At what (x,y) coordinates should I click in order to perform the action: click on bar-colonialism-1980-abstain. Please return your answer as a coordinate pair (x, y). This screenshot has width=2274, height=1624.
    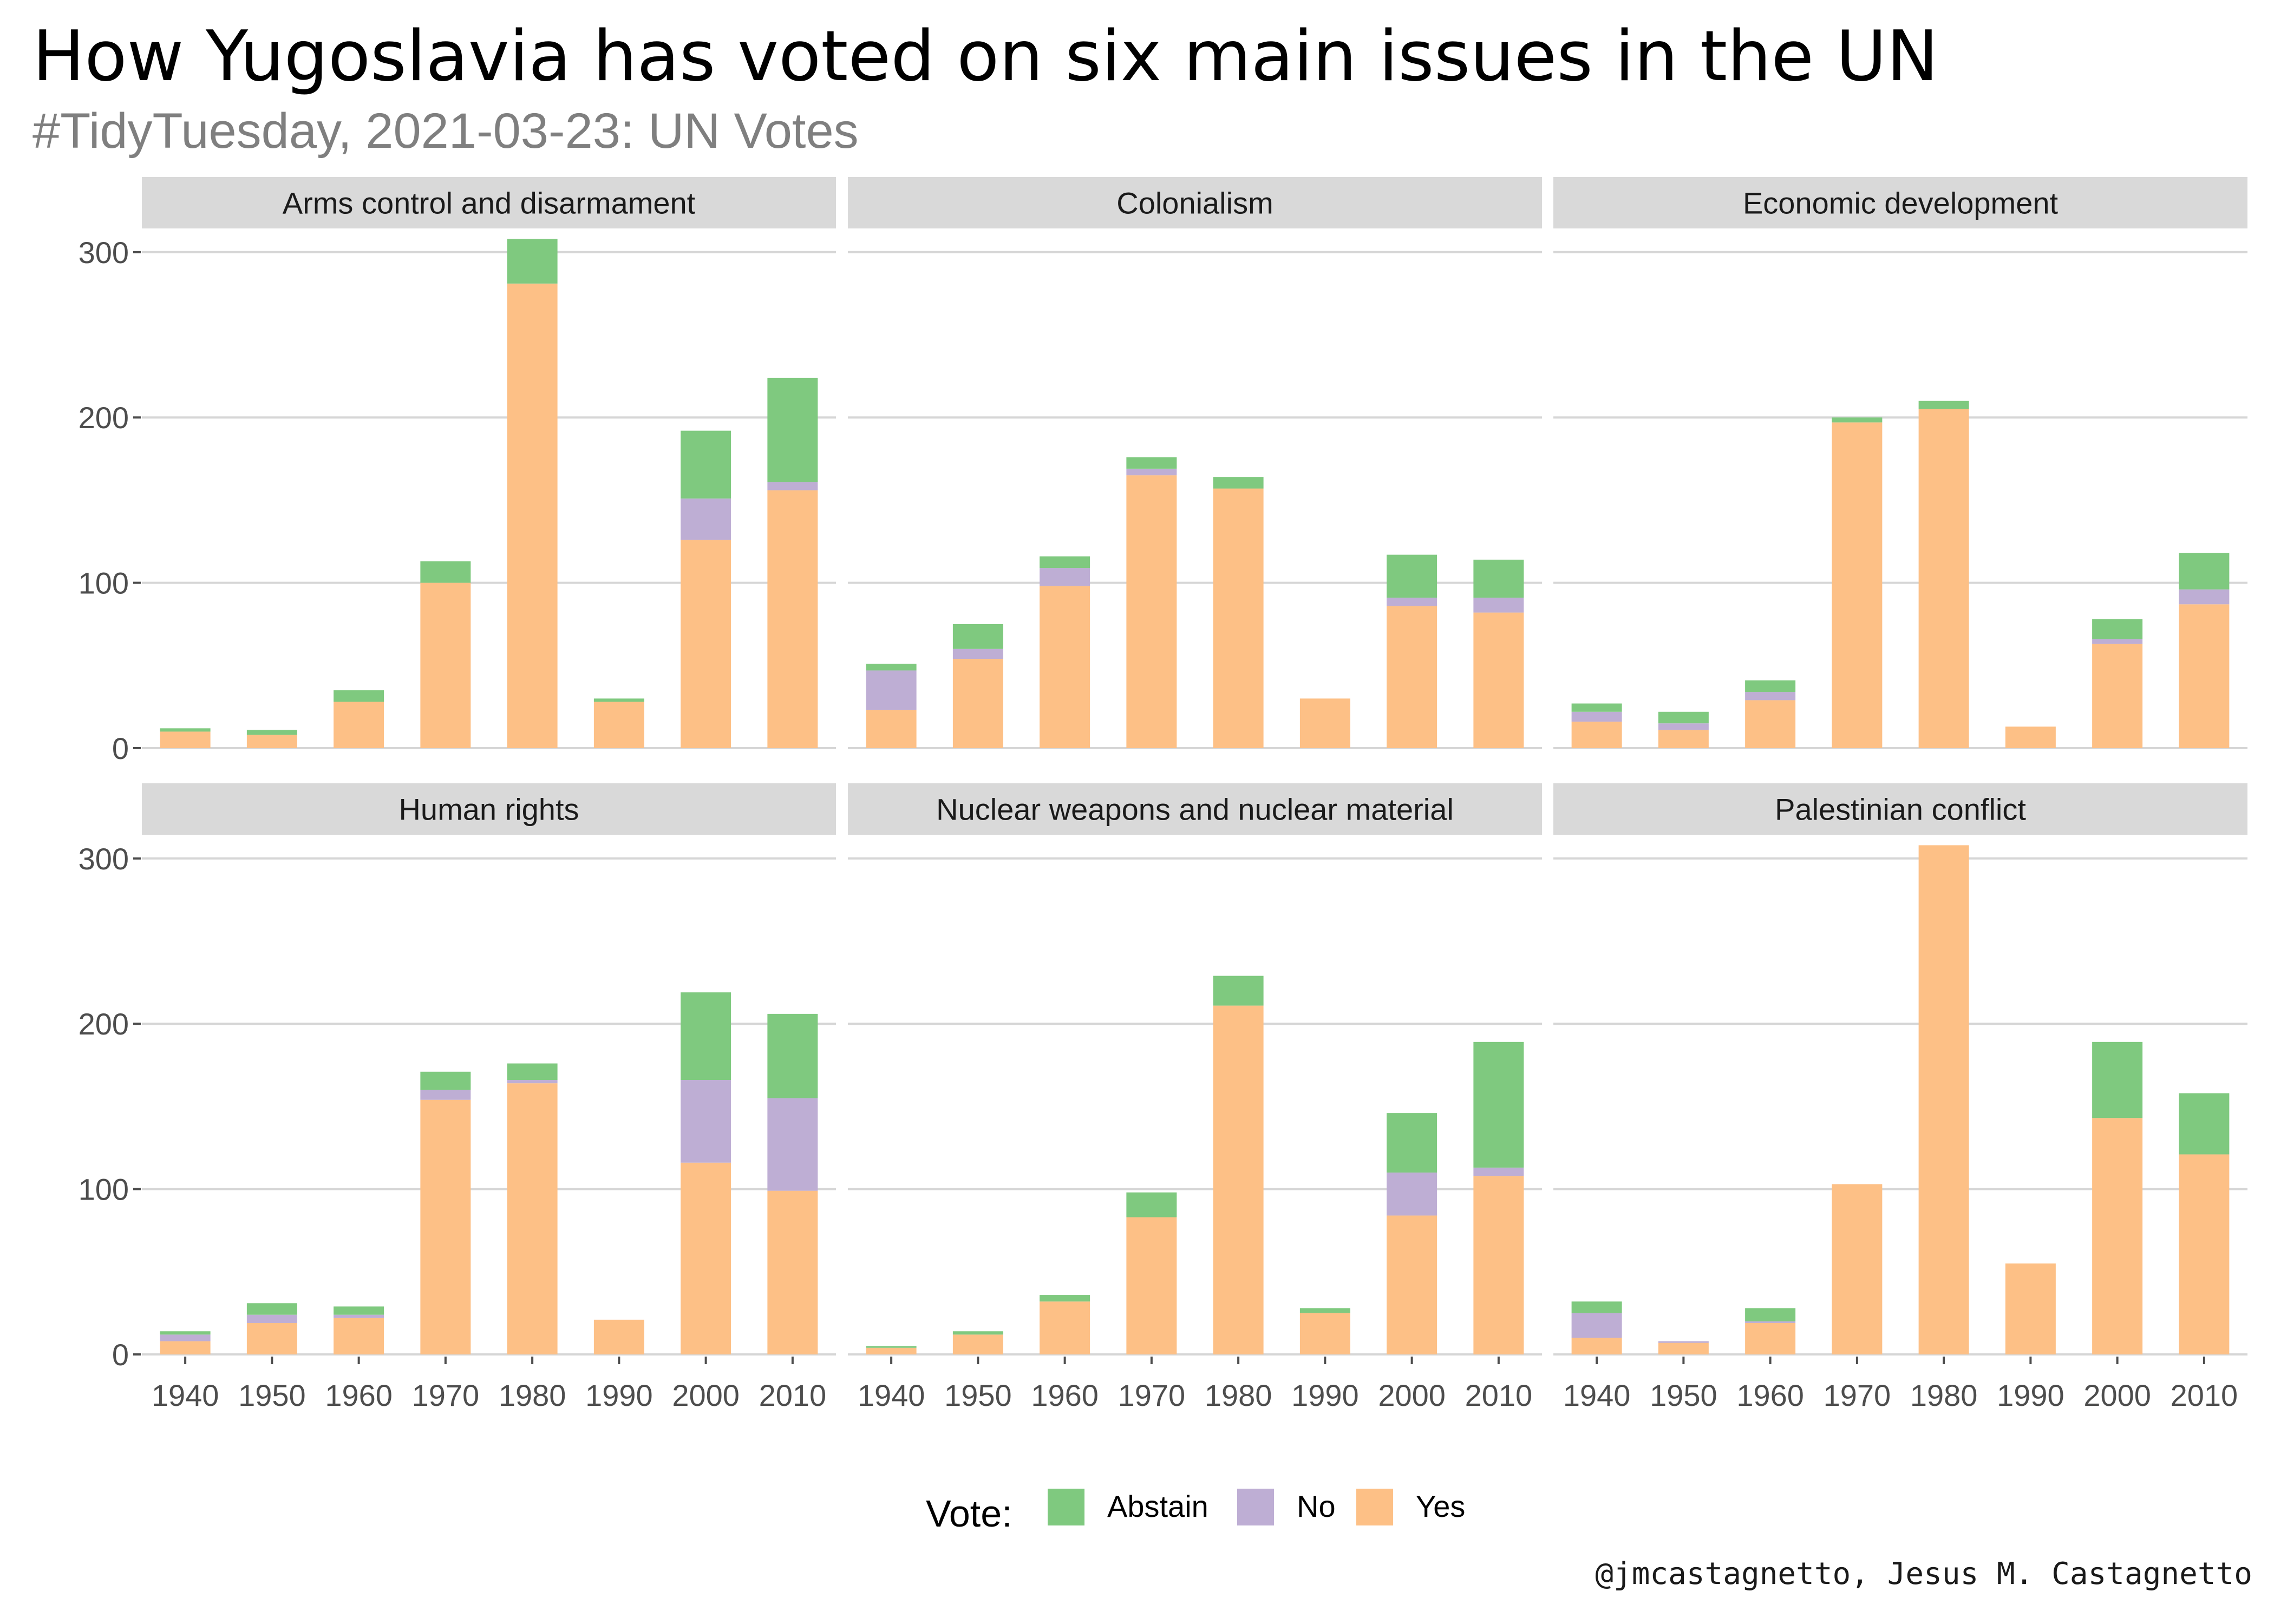
    Looking at the image, I should click on (1238, 483).